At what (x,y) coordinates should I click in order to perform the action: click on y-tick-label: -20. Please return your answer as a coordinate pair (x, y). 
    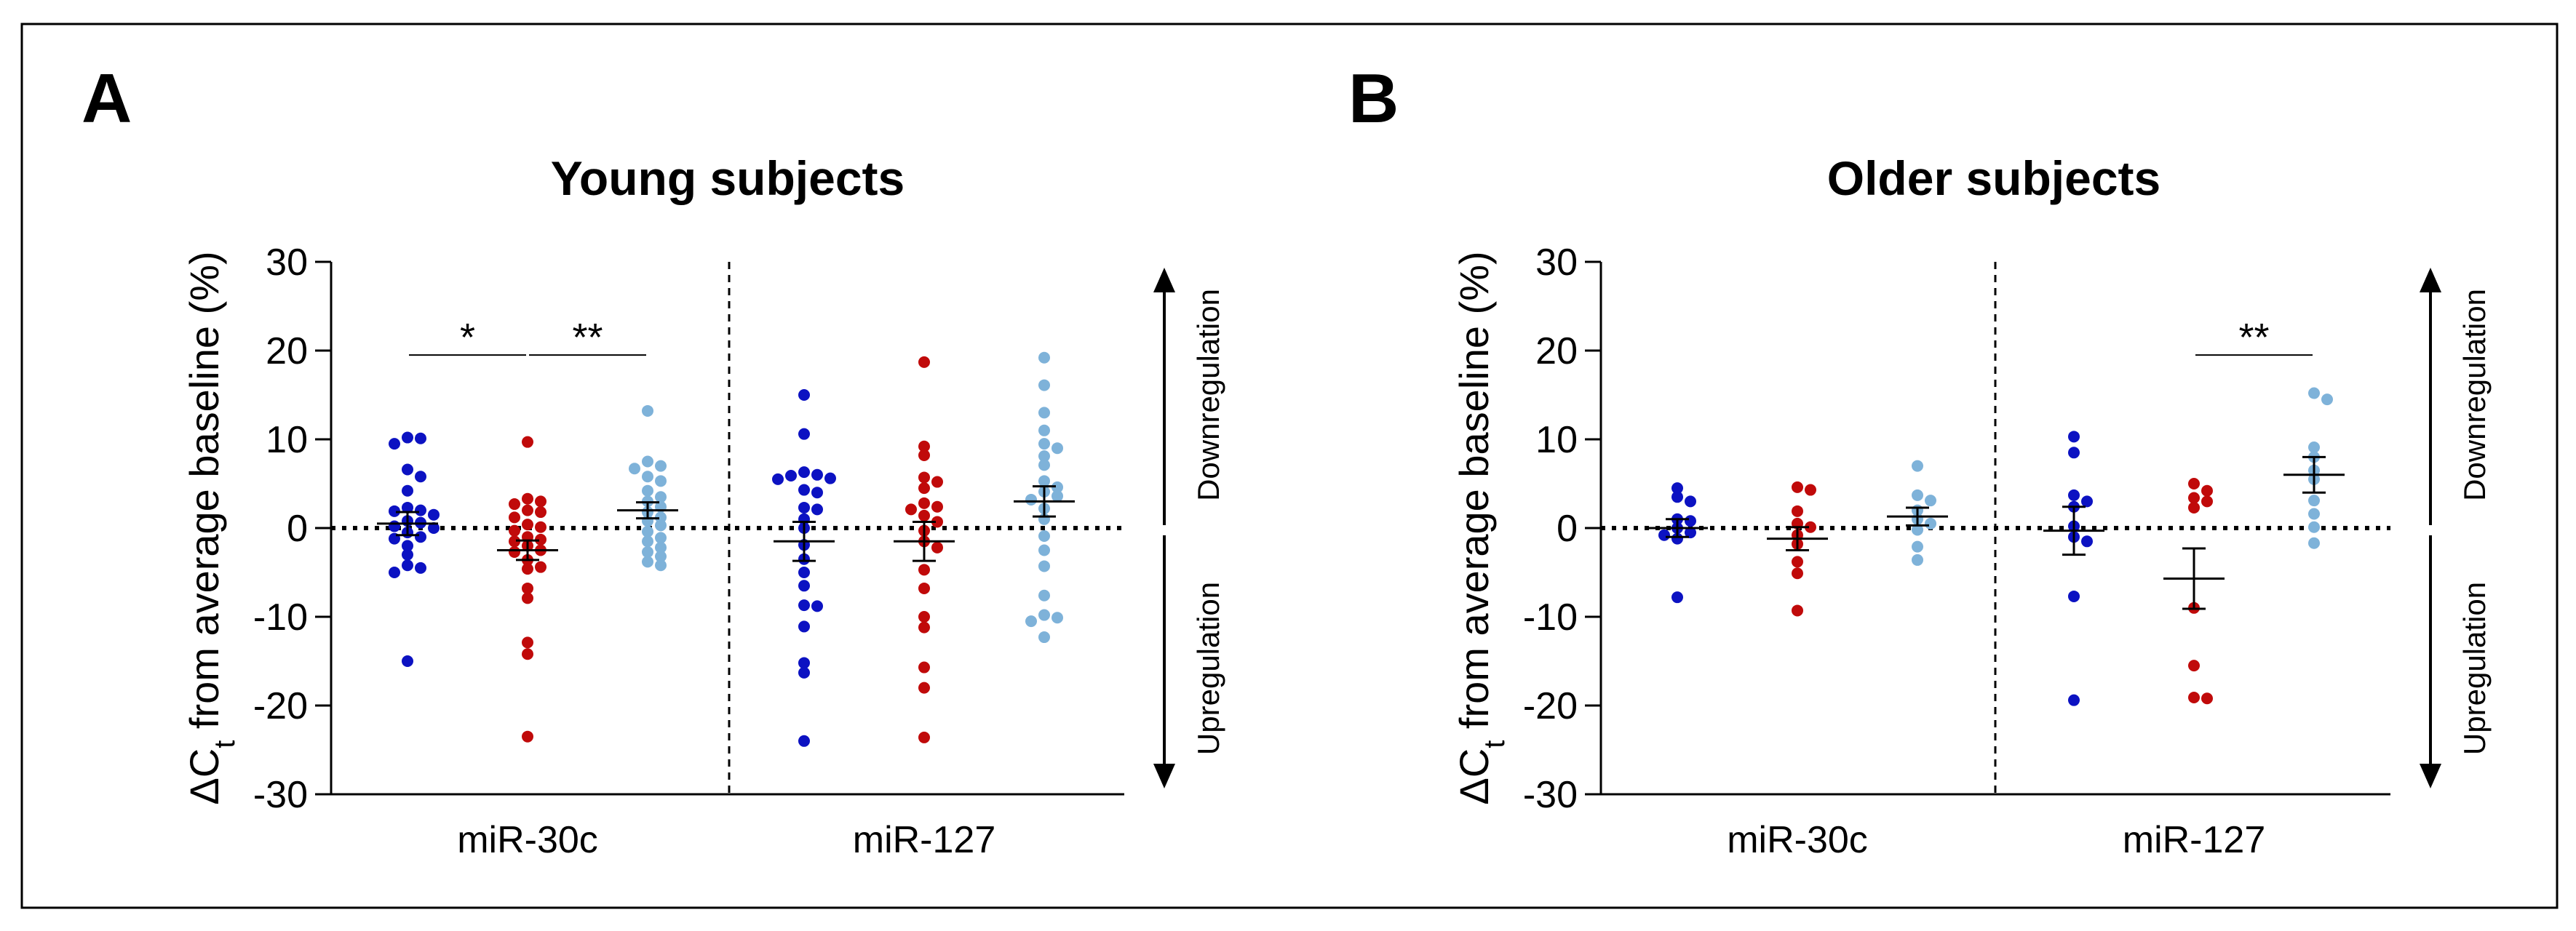
    Looking at the image, I should click on (1550, 706).